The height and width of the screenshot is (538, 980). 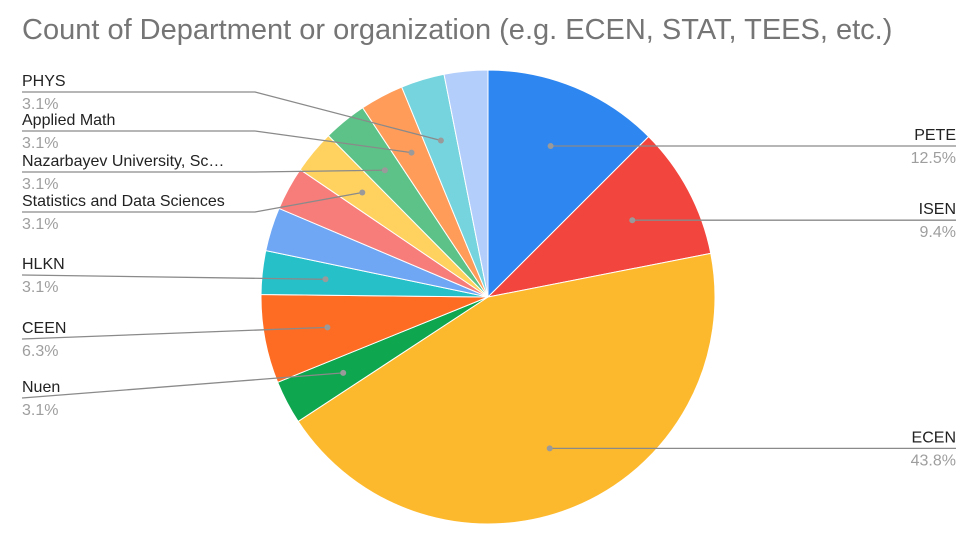 I want to click on leader-line-statistics-and-data-sciences, so click(x=192, y=202).